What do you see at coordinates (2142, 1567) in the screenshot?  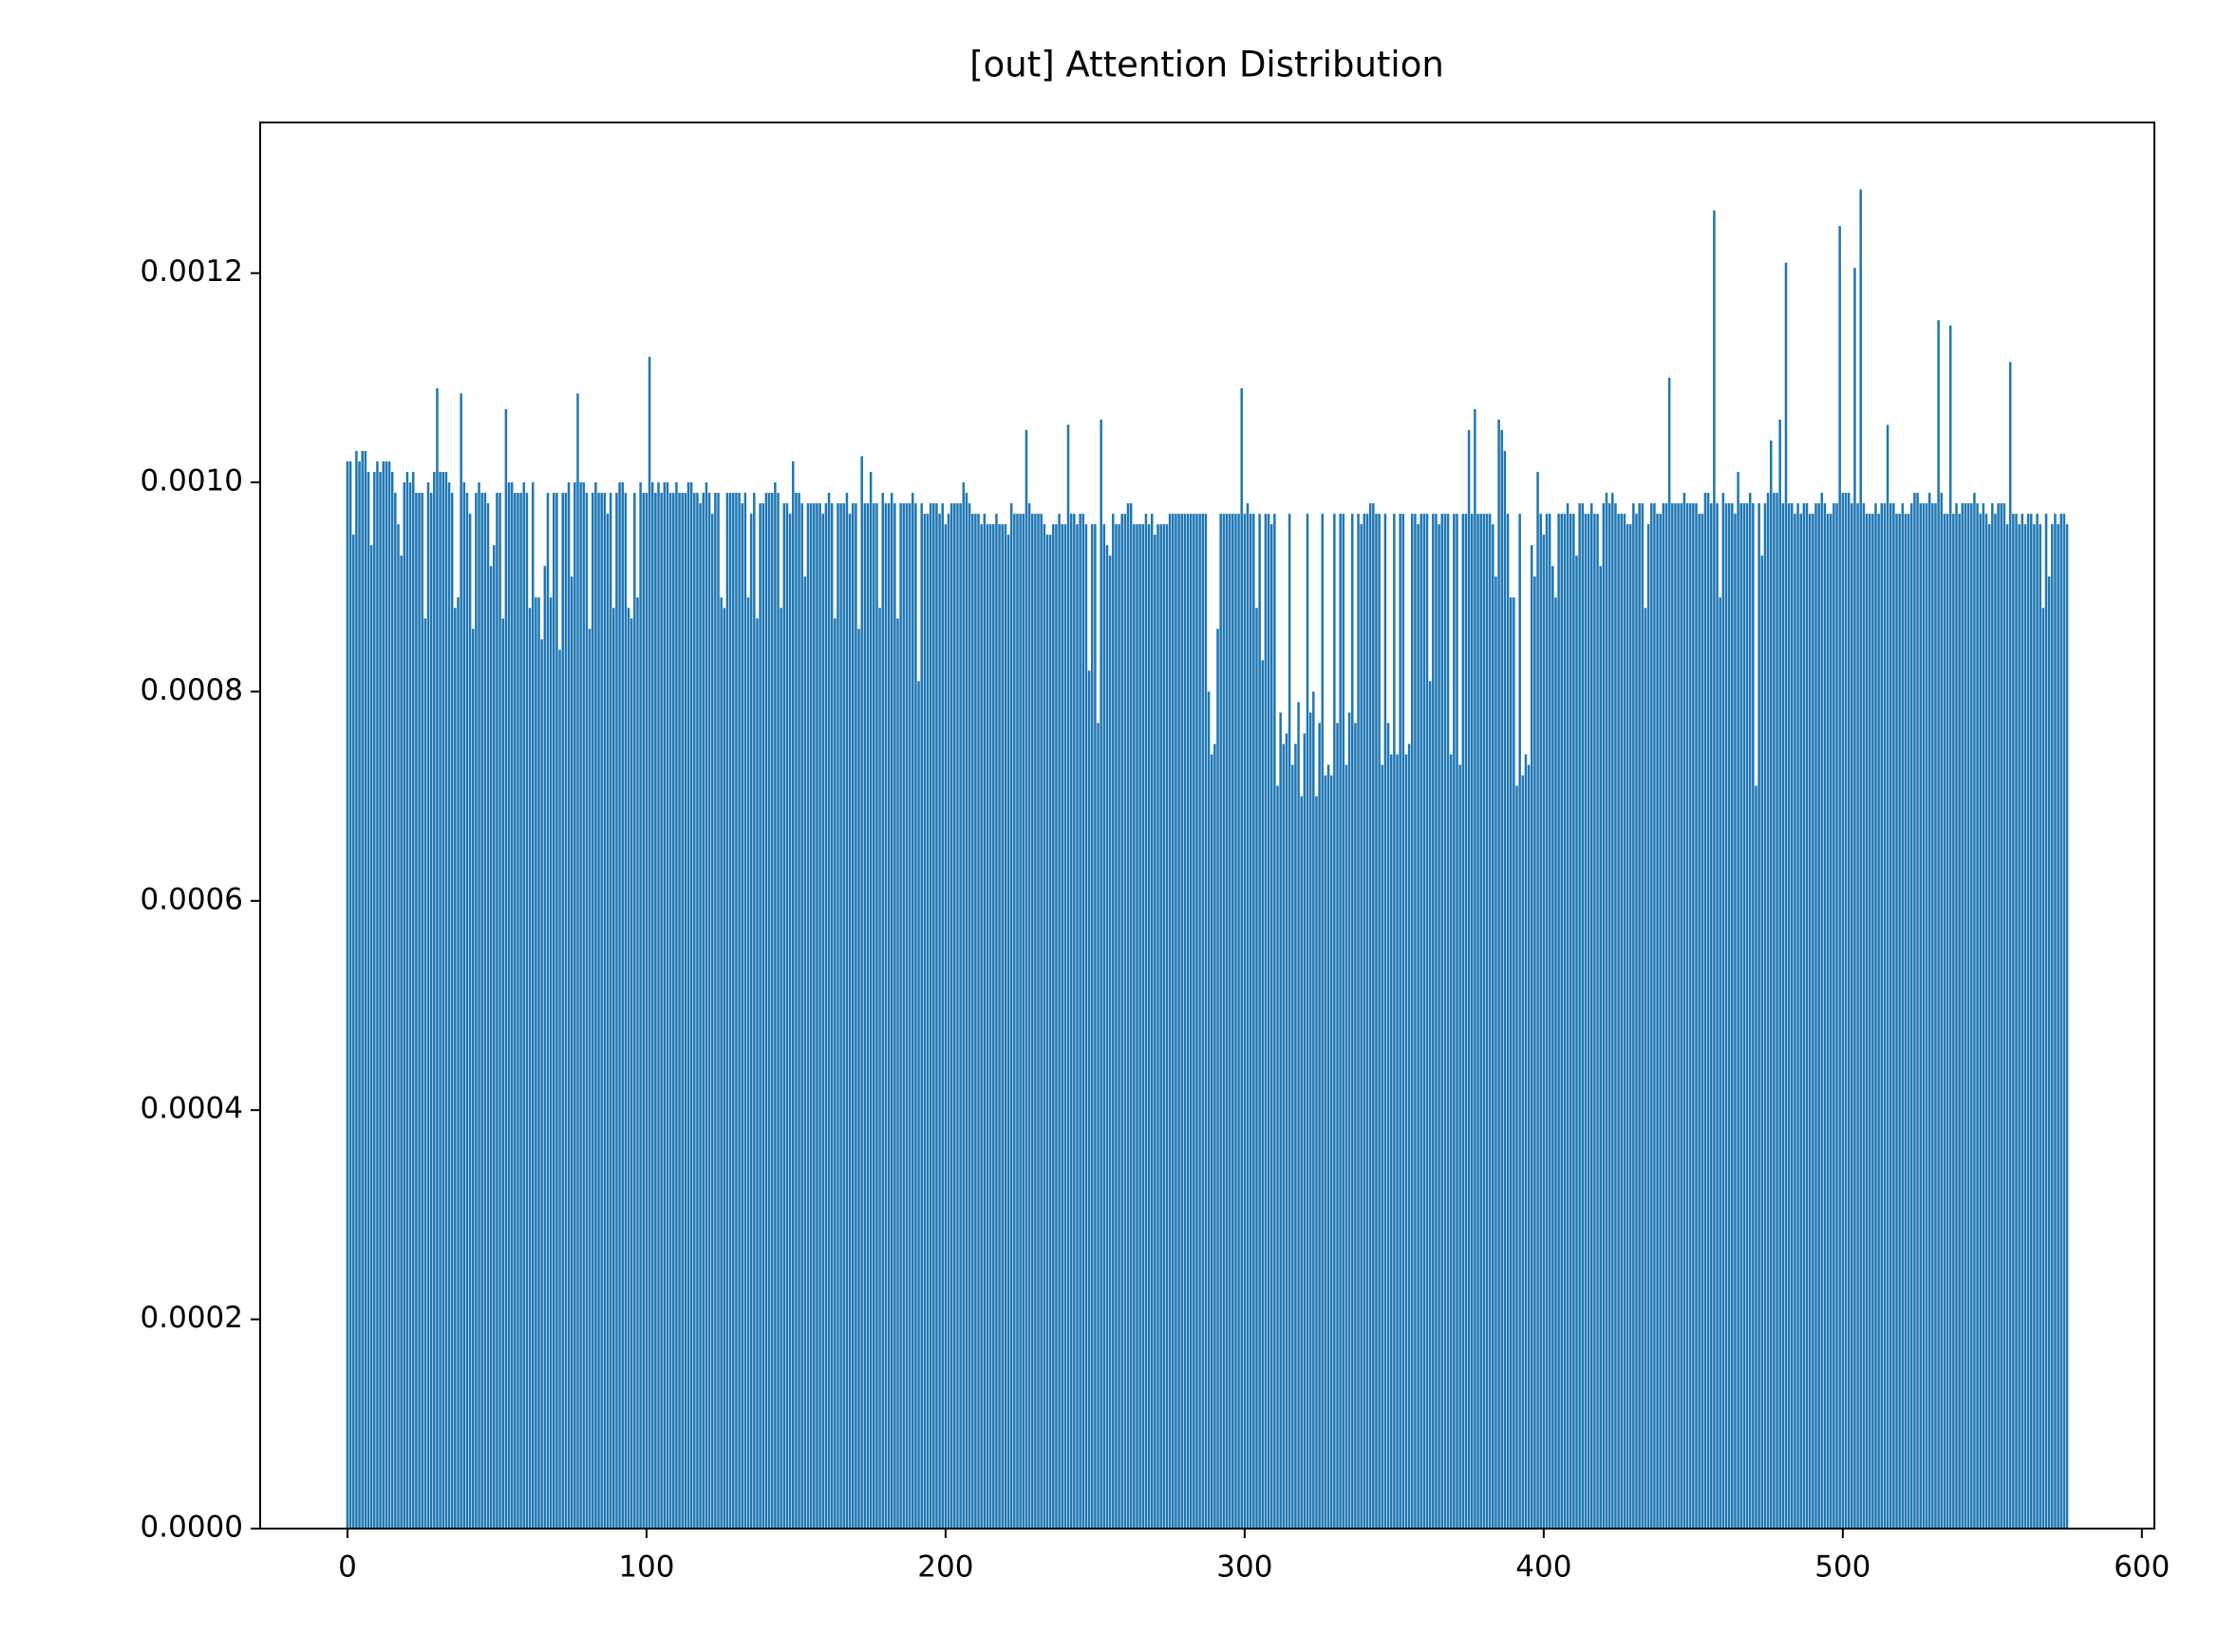 I see `x-tick-label: 600` at bounding box center [2142, 1567].